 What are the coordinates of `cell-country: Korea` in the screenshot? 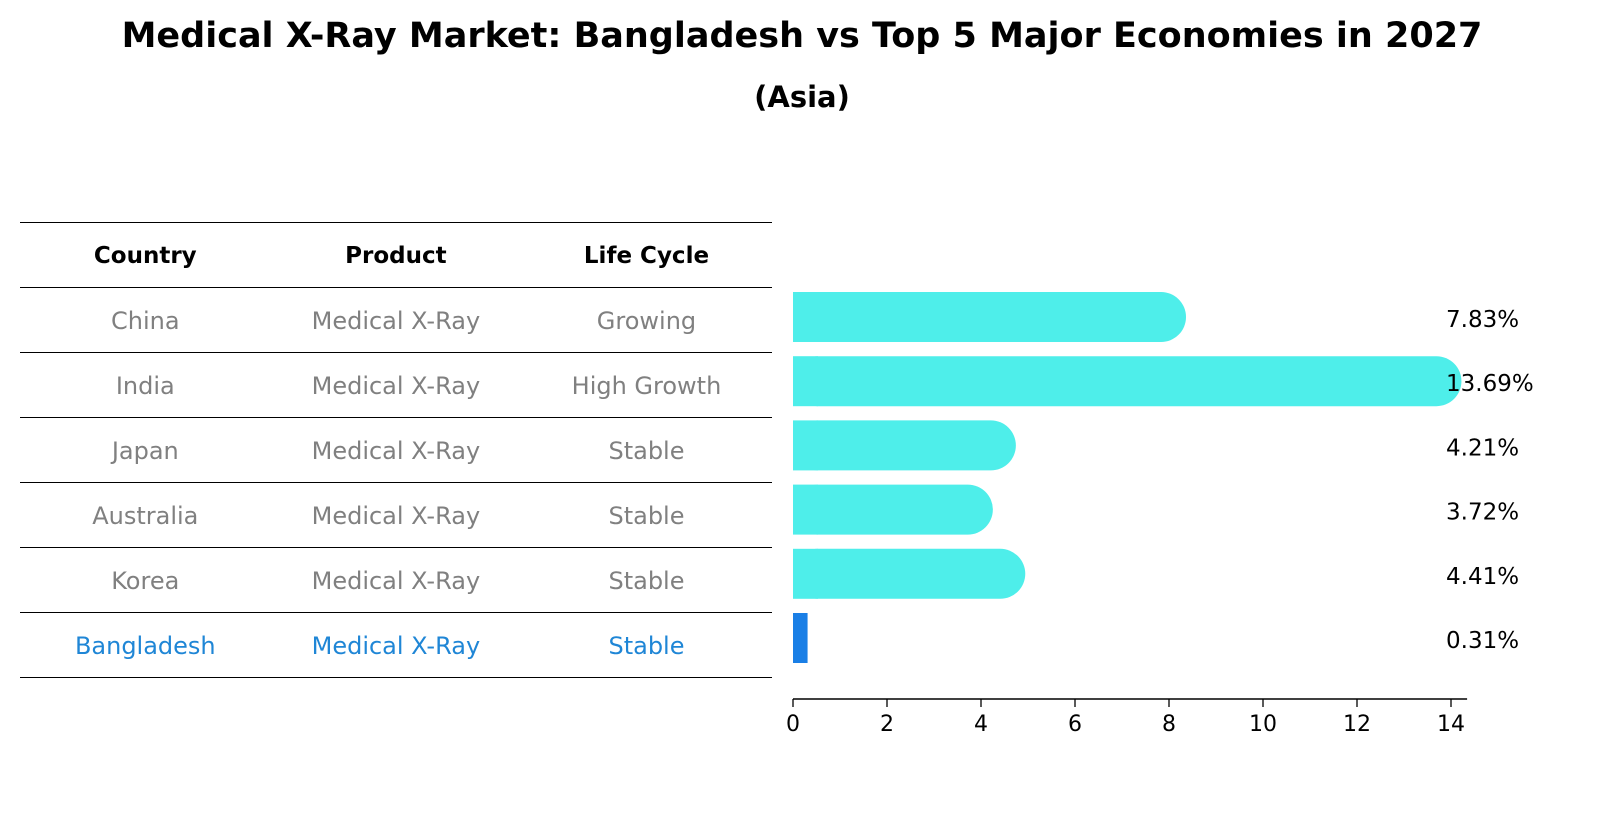 It's located at (145, 580).